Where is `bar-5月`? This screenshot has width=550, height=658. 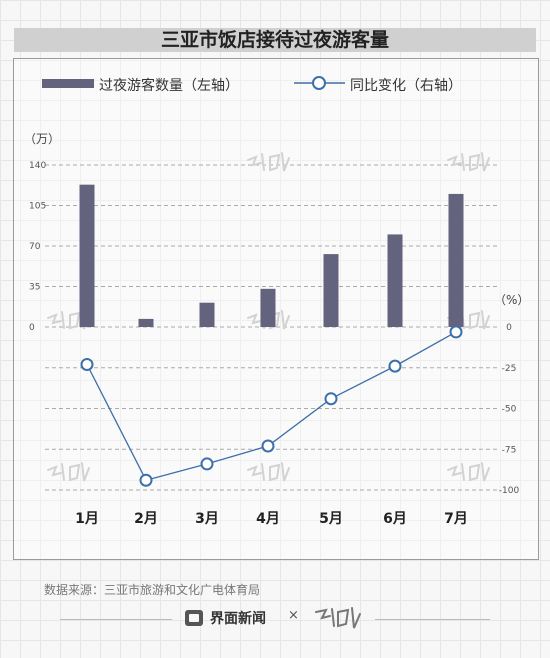
bar-5月 is located at coordinates (331, 290).